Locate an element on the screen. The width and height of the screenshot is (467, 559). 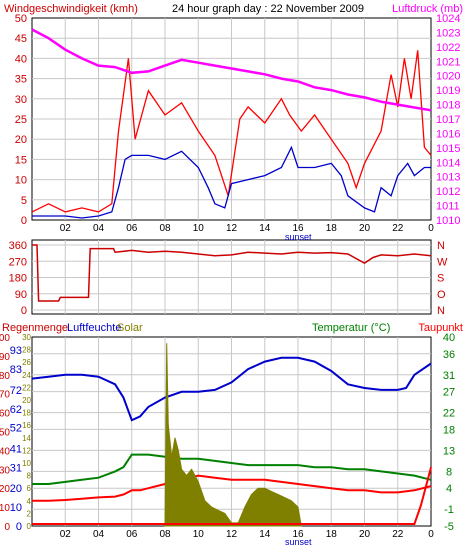
p1-y-left-tick: 10 is located at coordinates (21, 181).